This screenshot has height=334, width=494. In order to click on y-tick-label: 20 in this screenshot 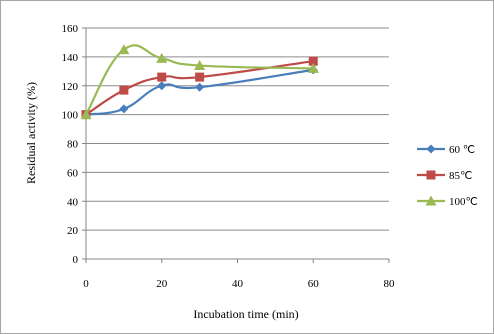, I will do `click(73, 231)`.